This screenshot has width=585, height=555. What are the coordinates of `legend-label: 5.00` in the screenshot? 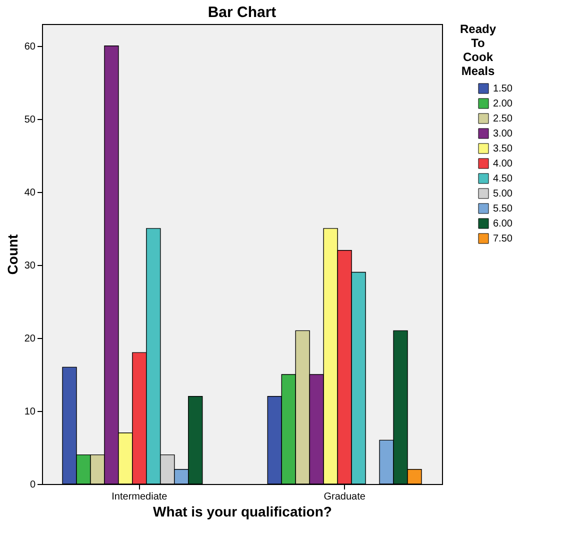 It's located at (503, 194).